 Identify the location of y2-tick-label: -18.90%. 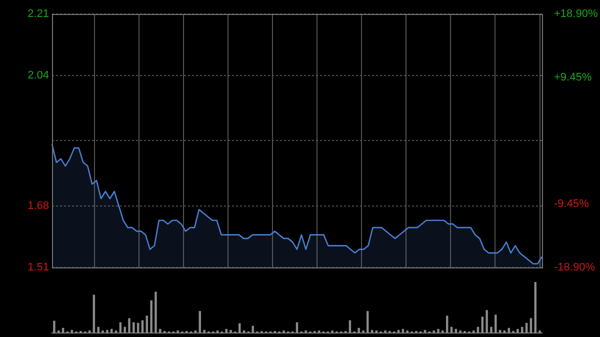
(575, 267).